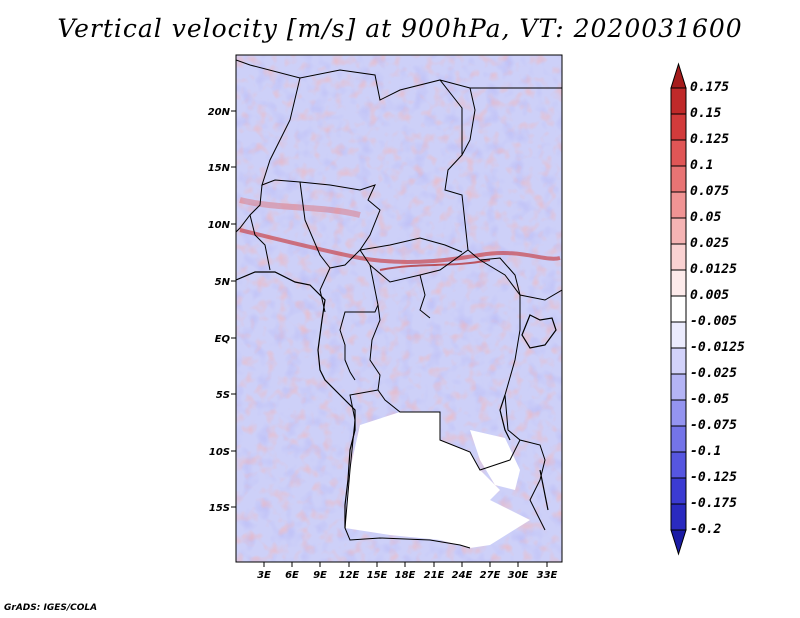 The width and height of the screenshot is (800, 618). Describe the element at coordinates (462, 575) in the screenshot. I see `lon-tick-label: 24E` at that location.